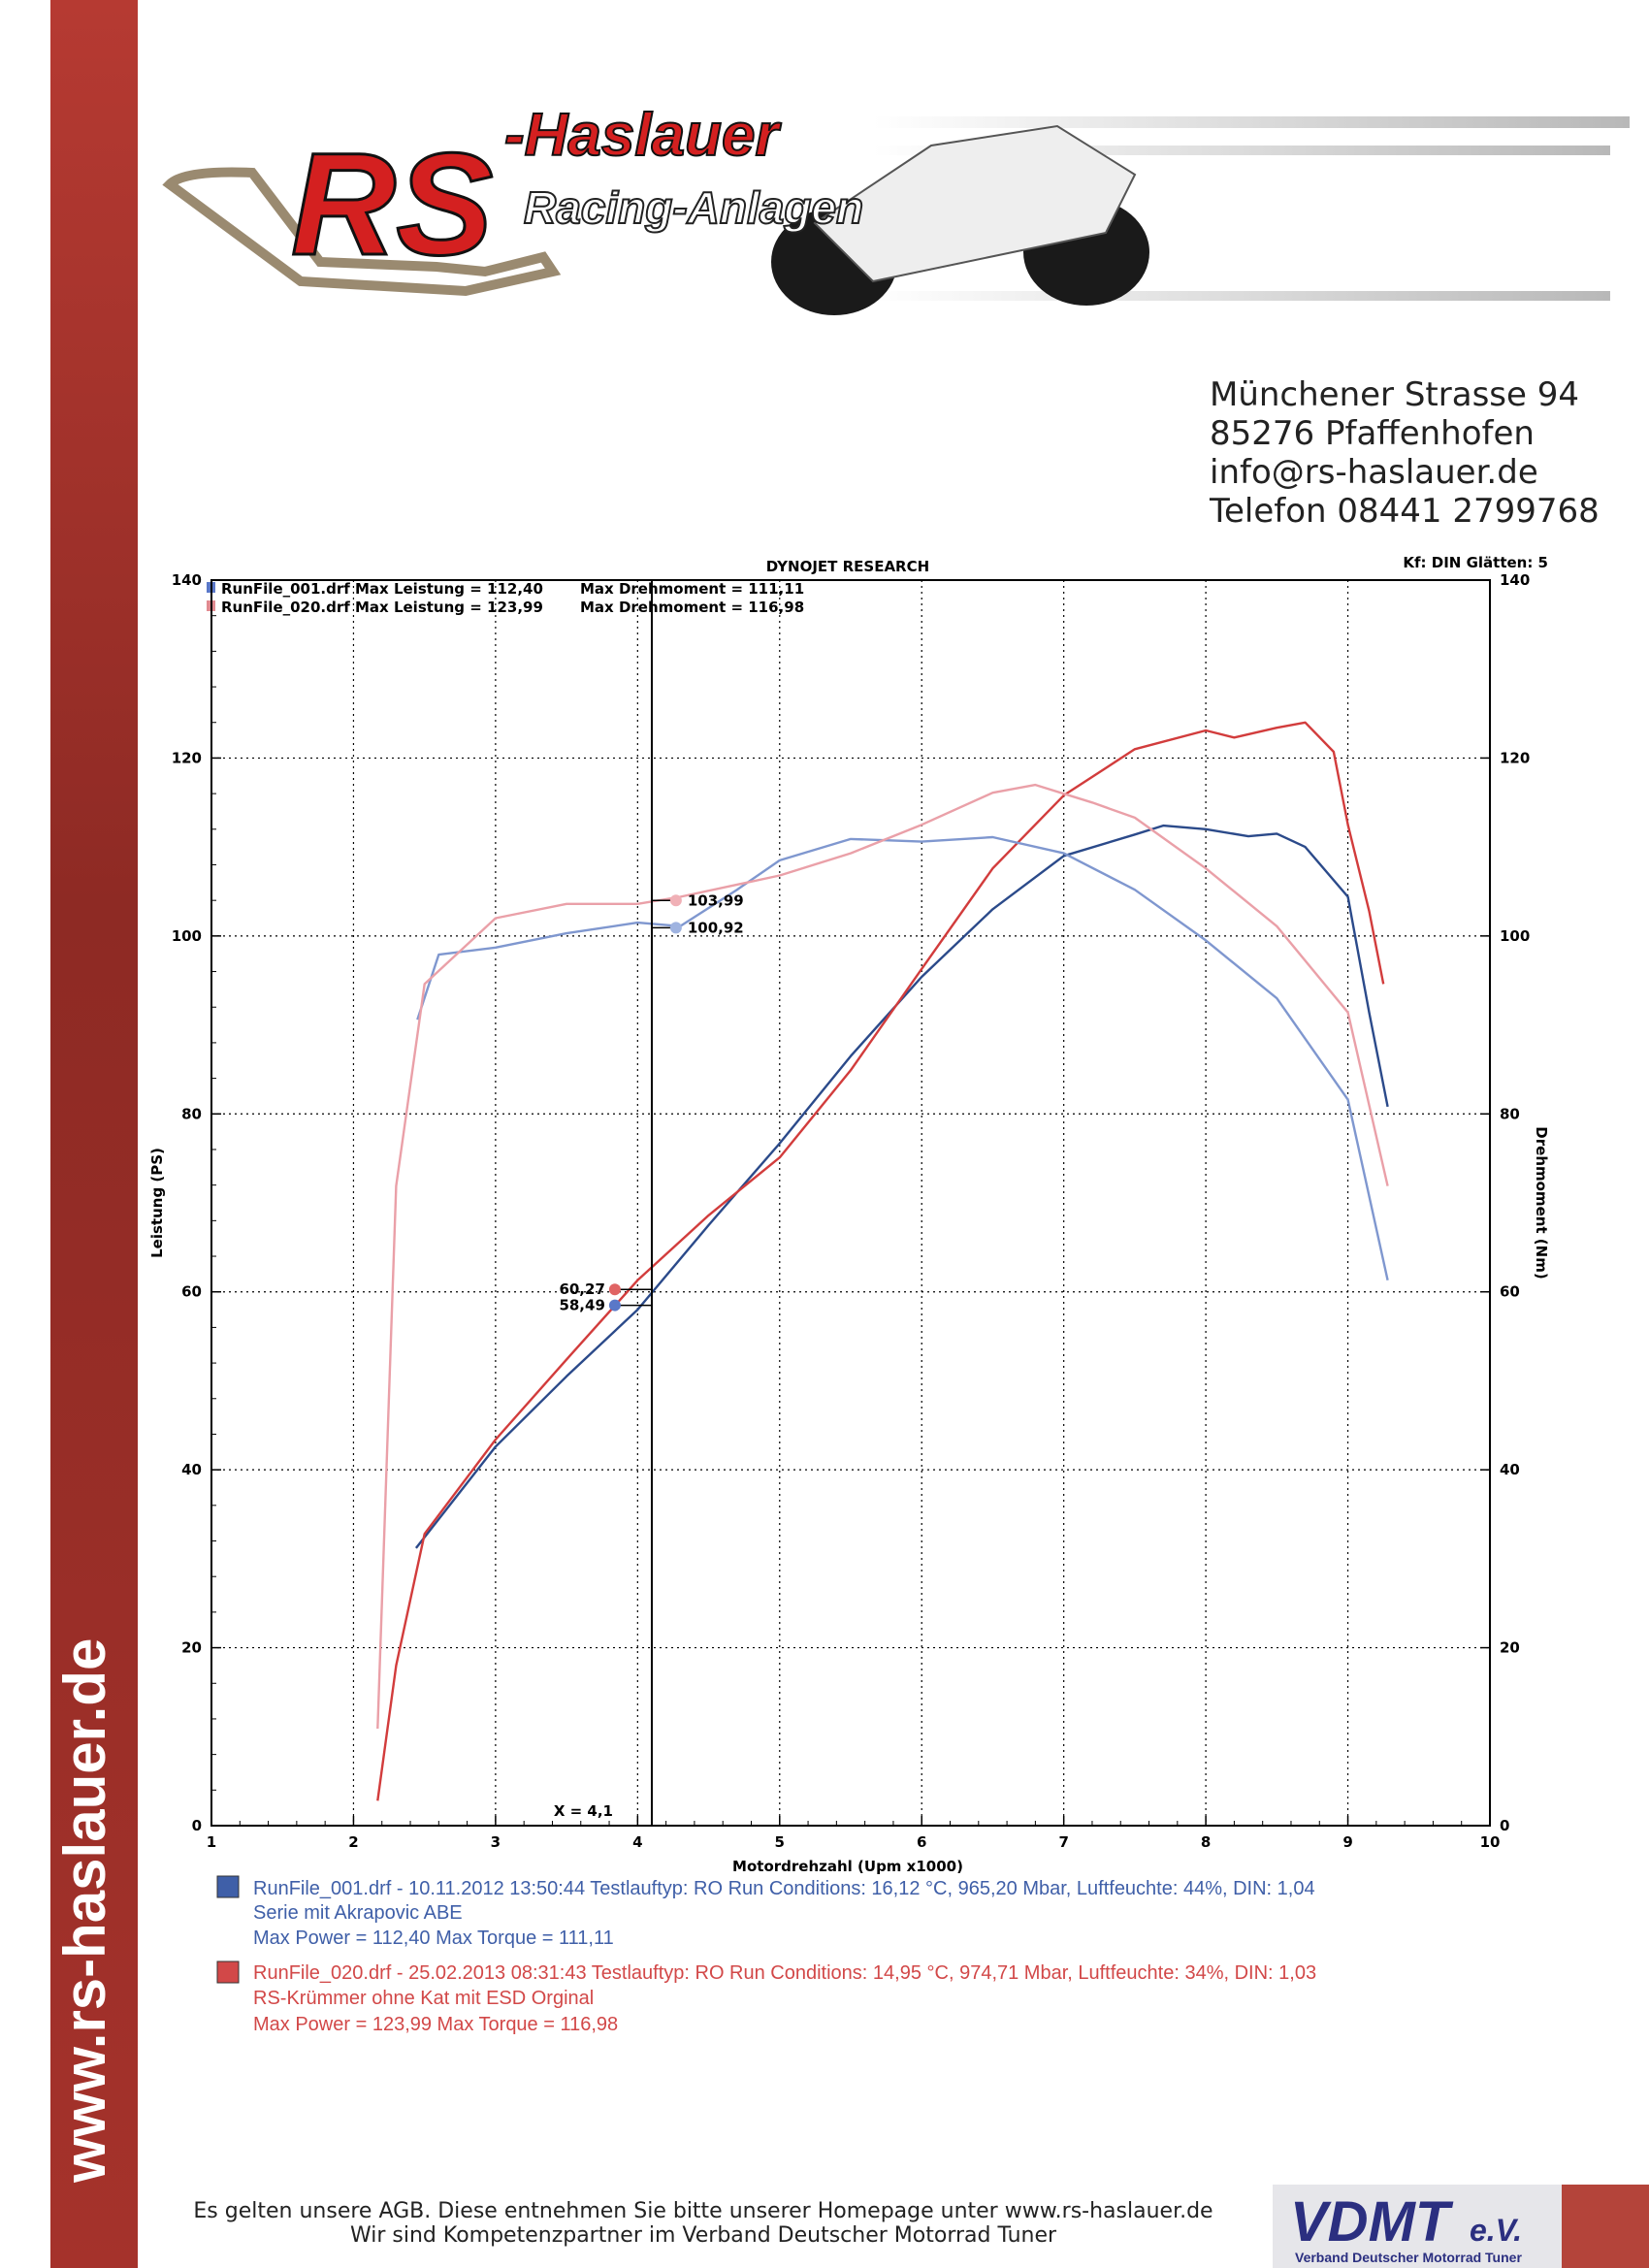 The image size is (1649, 2268). What do you see at coordinates (353, 1842) in the screenshot?
I see `x-tick-label: 2` at bounding box center [353, 1842].